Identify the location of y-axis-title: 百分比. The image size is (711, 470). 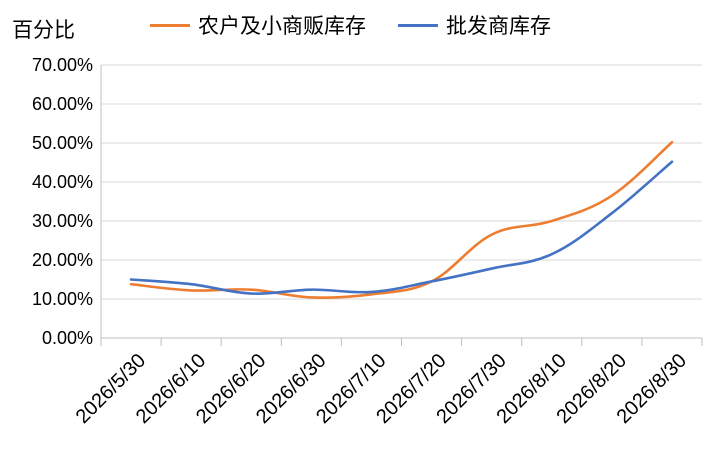
(43, 30).